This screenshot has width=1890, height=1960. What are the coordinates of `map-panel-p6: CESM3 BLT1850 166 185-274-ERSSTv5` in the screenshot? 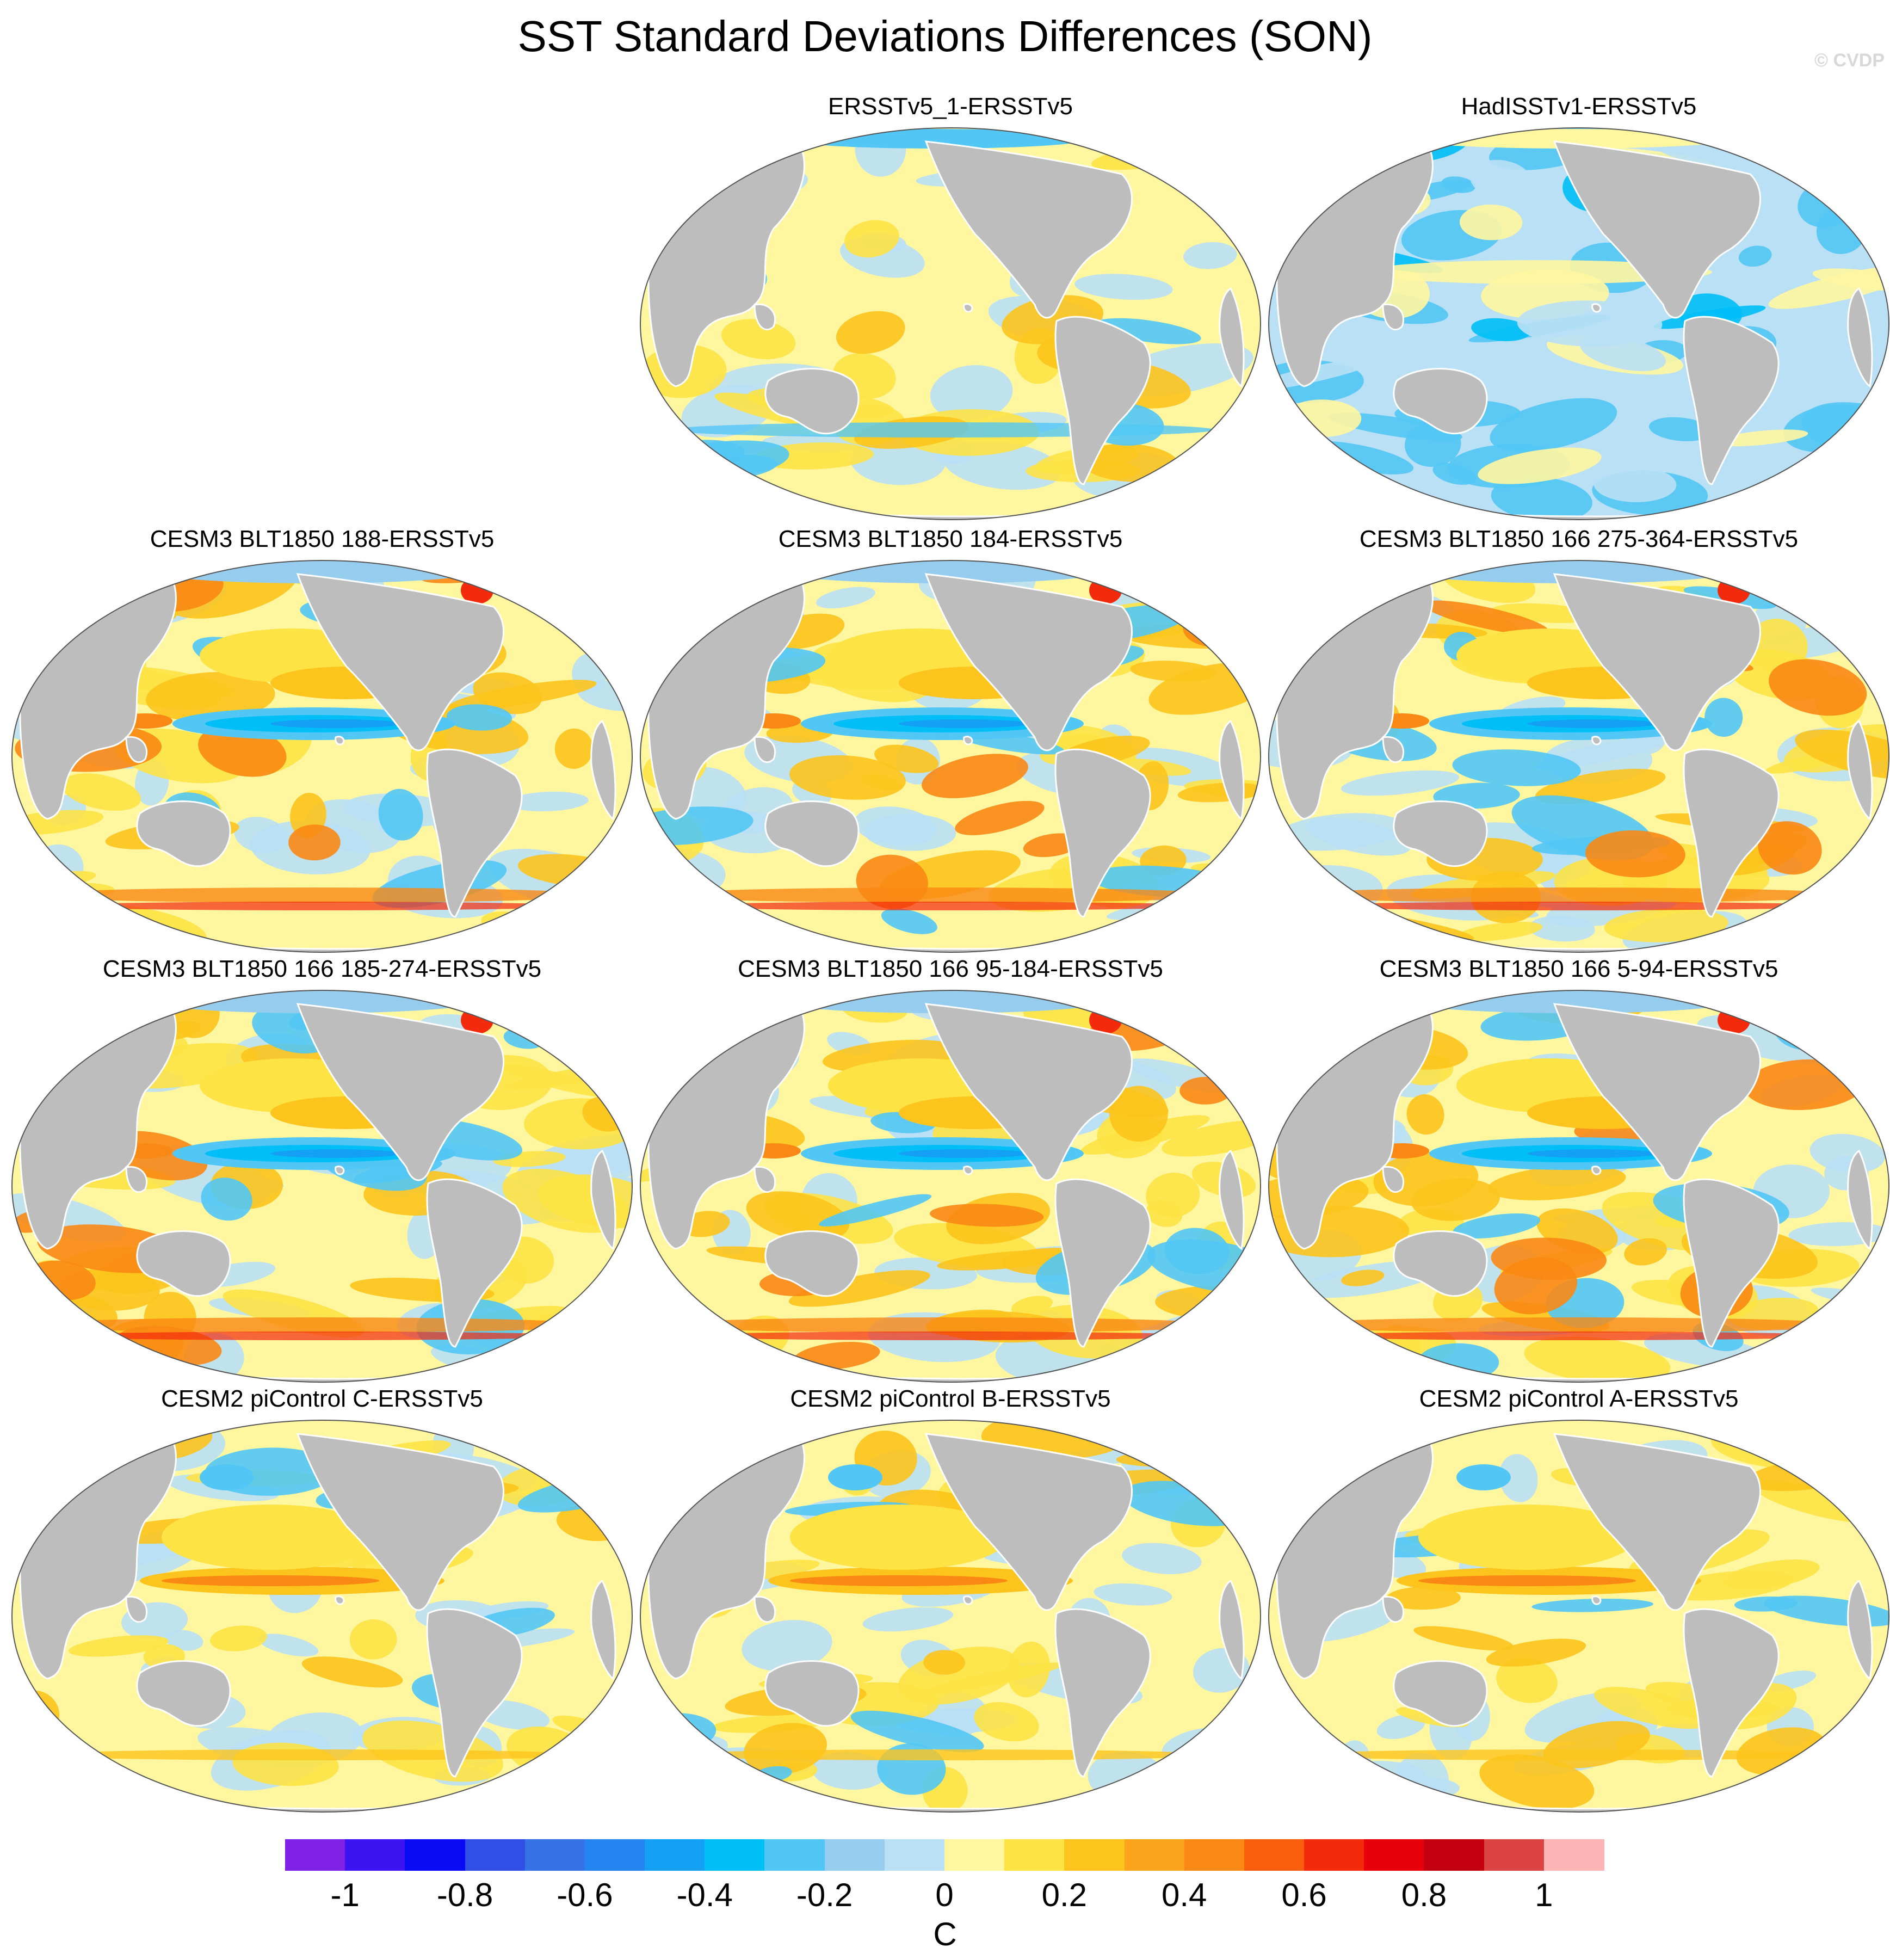 It's located at (322, 1170).